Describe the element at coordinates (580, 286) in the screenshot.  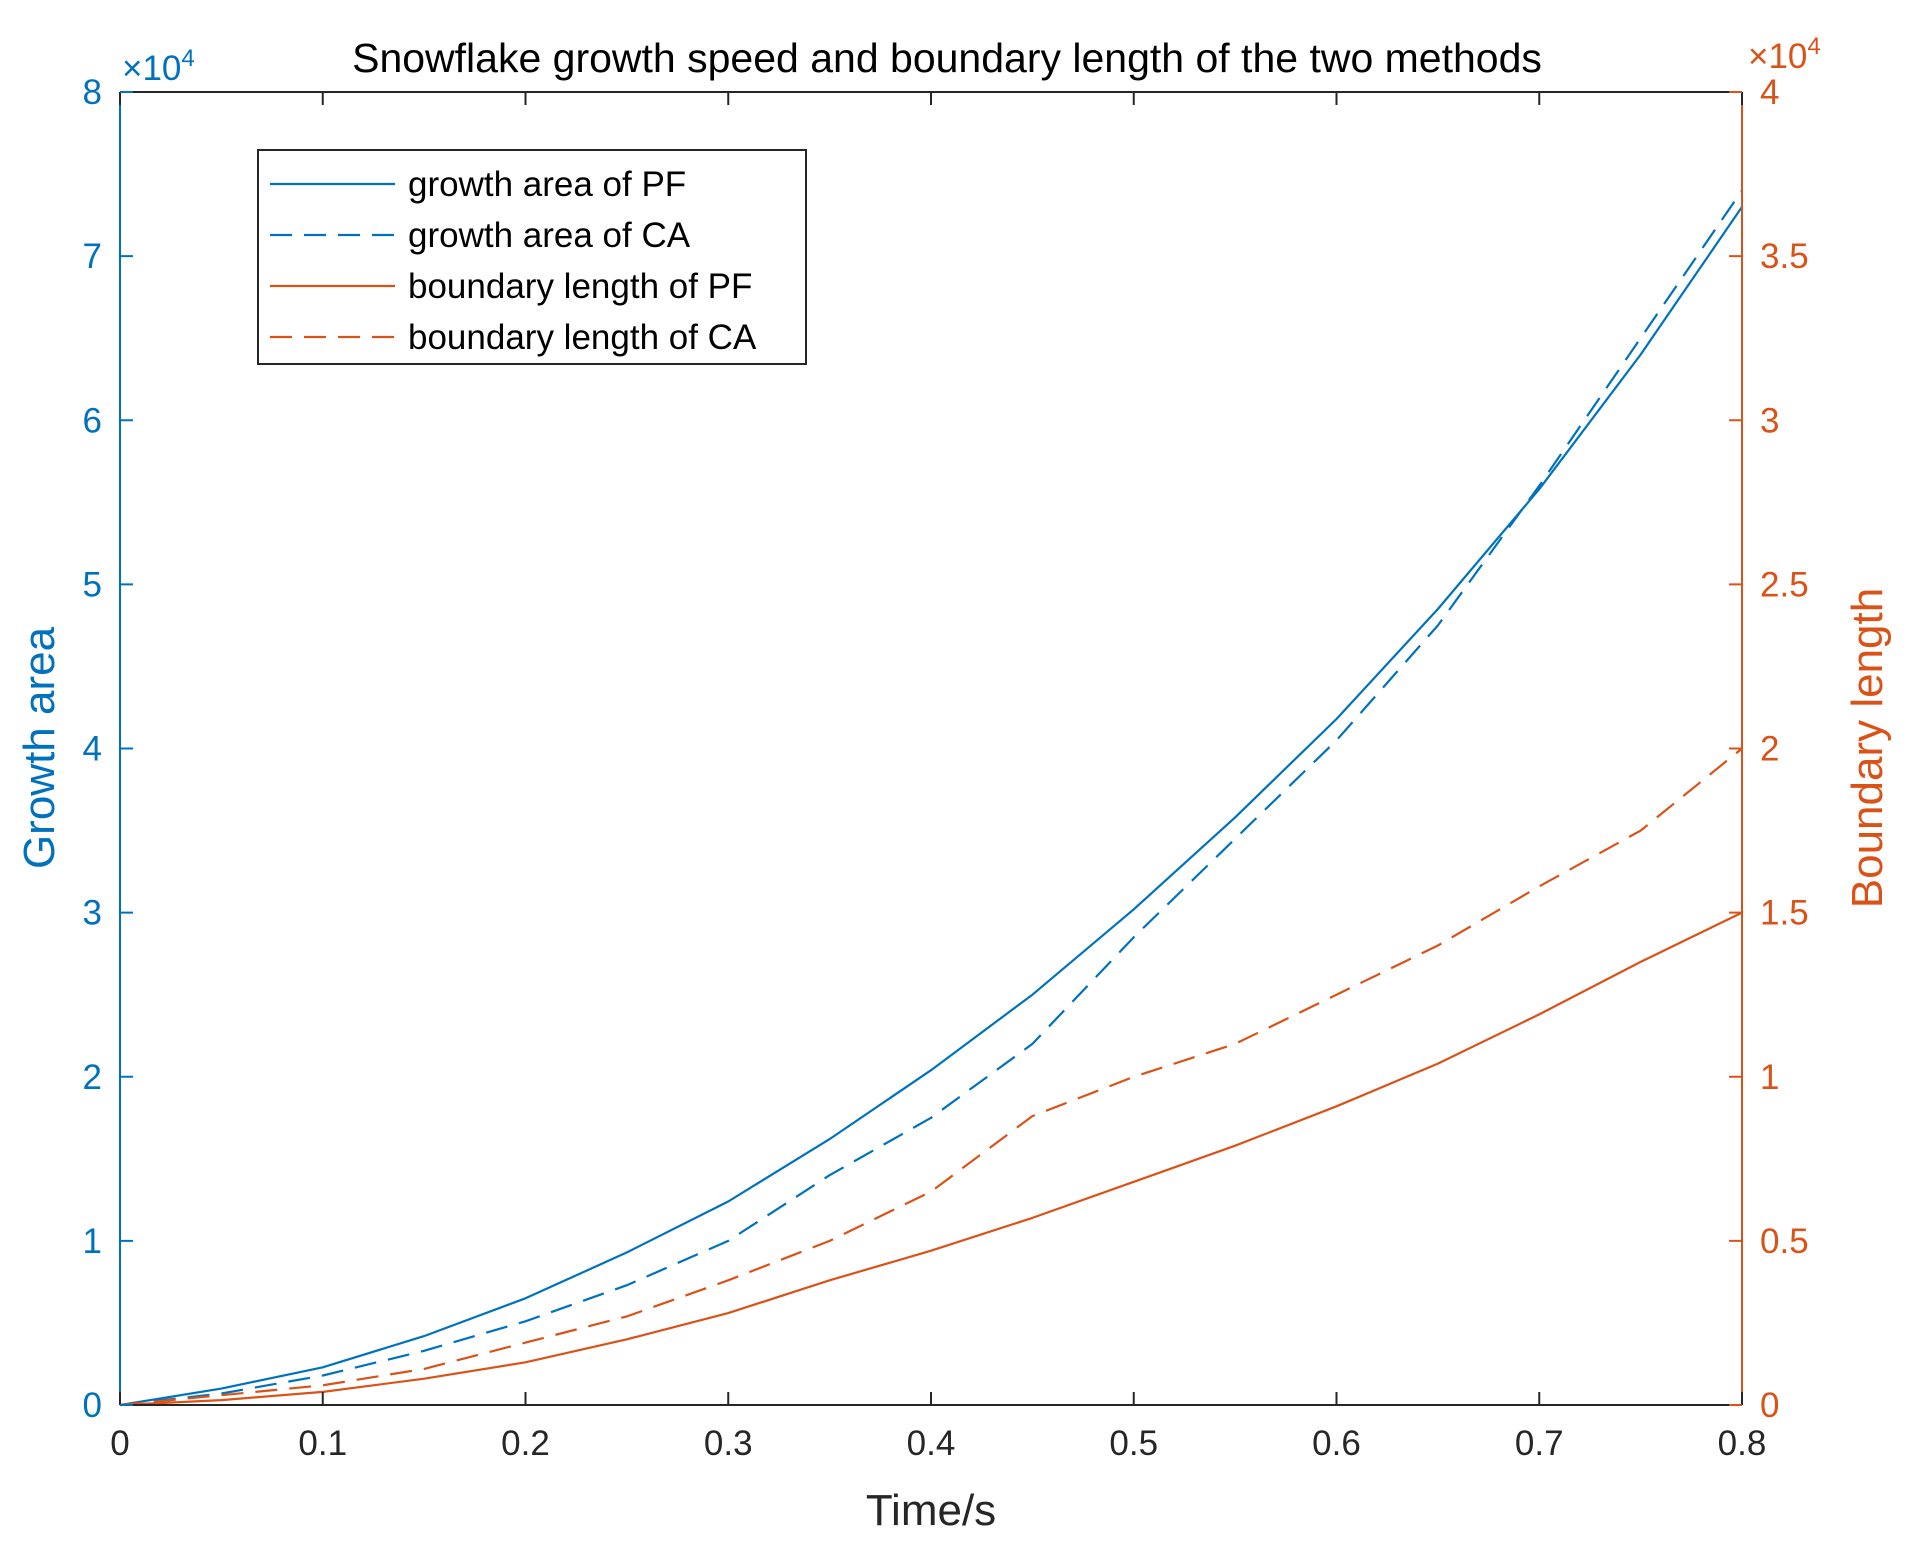
I see `legend-label: boundary length of PF` at that location.